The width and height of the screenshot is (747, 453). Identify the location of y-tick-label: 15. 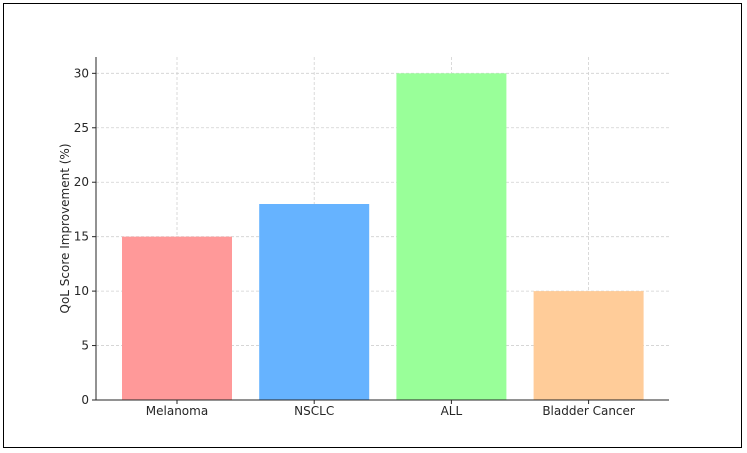
(81, 237).